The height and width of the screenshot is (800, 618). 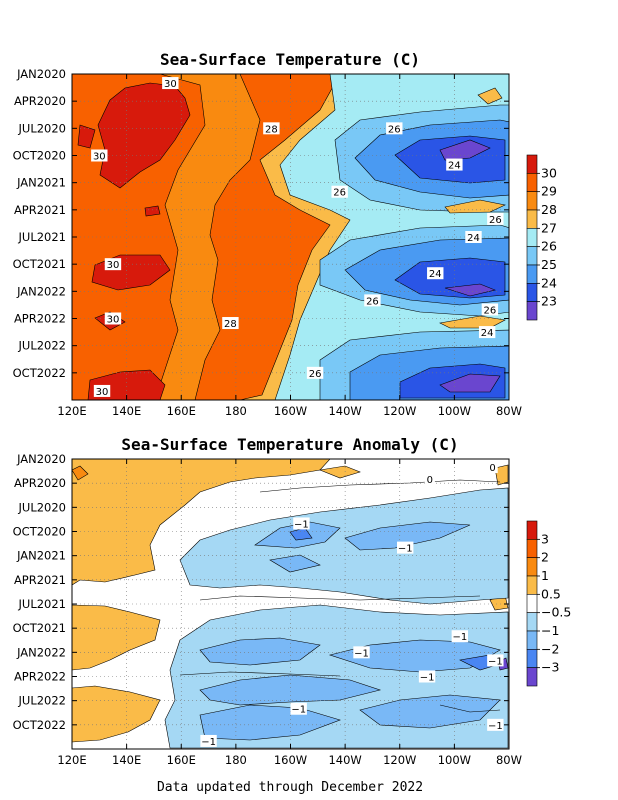 What do you see at coordinates (541, 237) in the screenshot?
I see `sst-colorbar: 30 29 28 27 26 25 24 23` at bounding box center [541, 237].